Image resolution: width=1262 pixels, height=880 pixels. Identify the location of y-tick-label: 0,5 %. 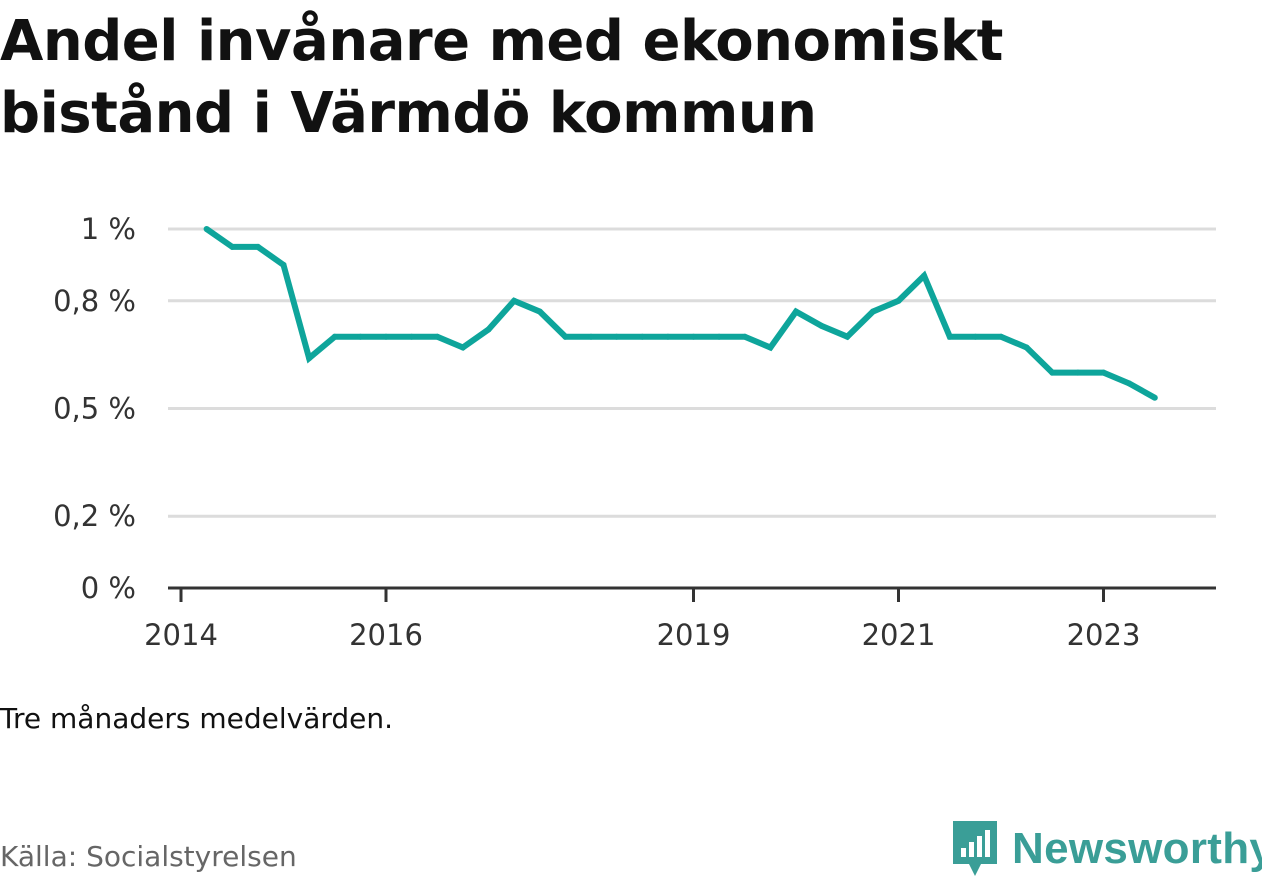
(94, 409).